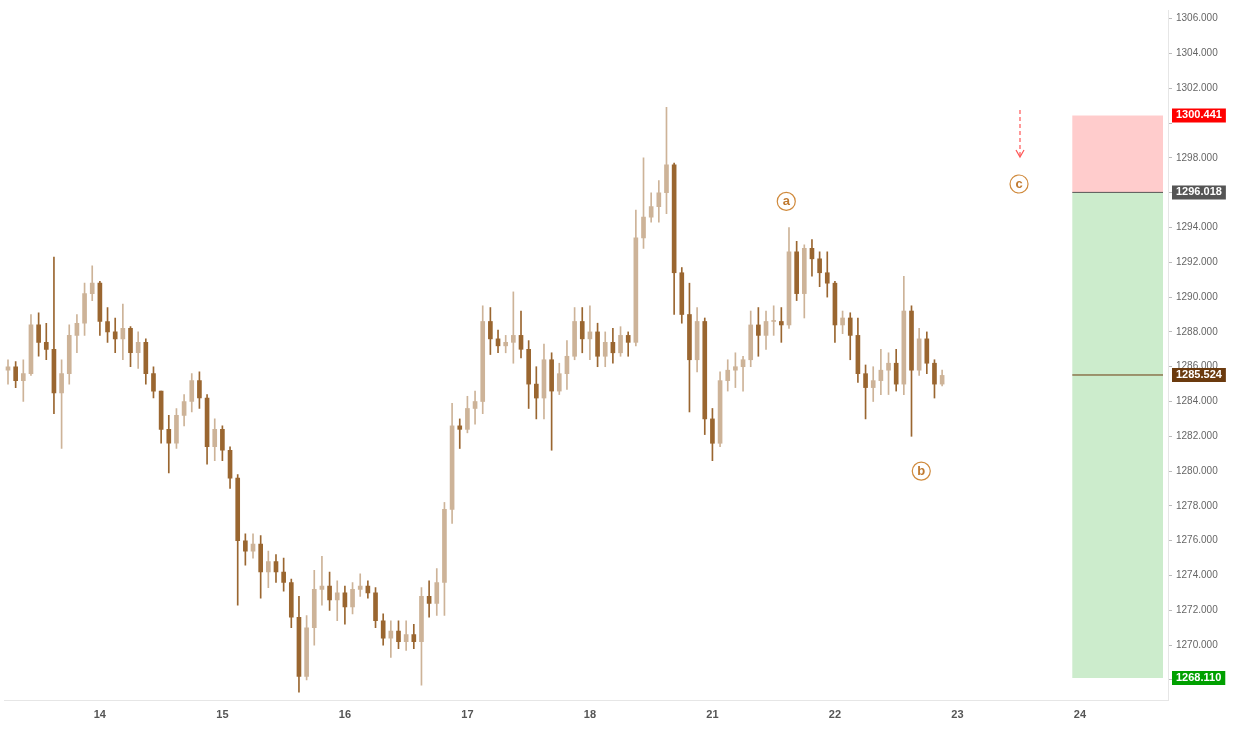 The image size is (1234, 732). I want to click on y-tick-label: 1272.000, so click(1197, 610).